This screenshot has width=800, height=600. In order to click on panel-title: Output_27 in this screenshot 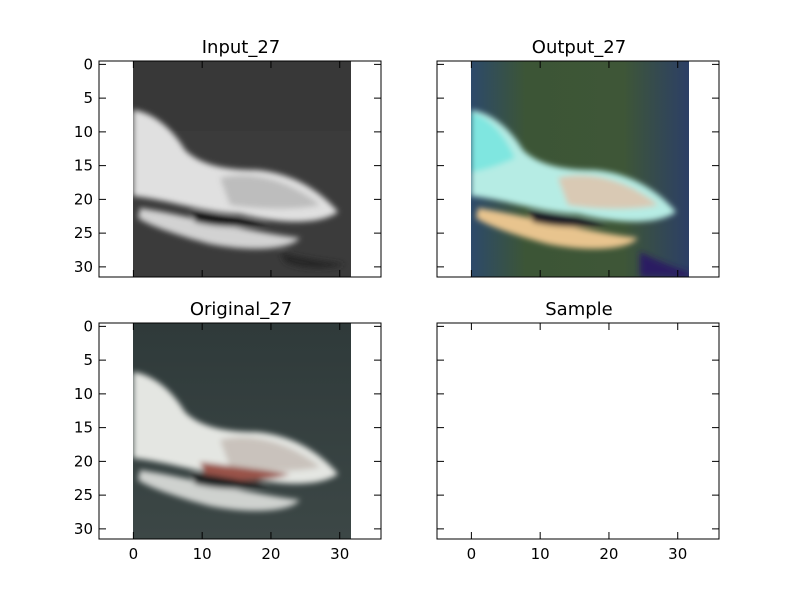, I will do `click(579, 47)`.